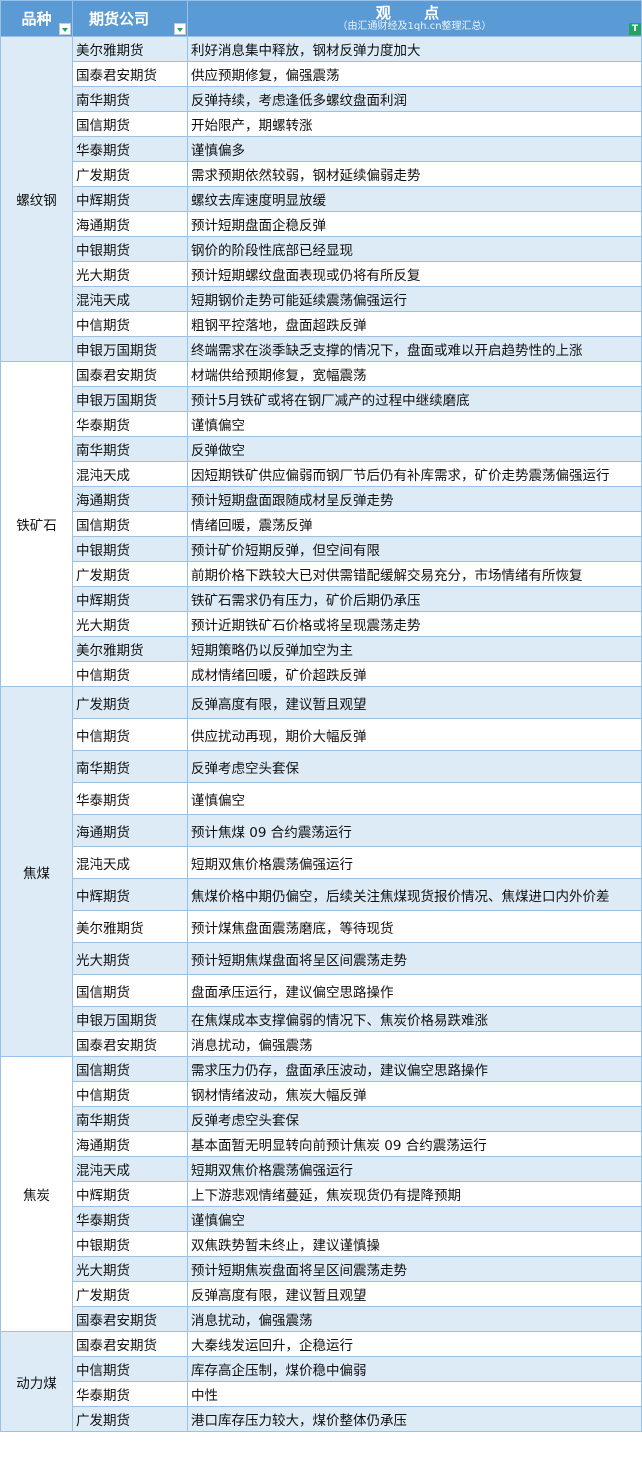 The width and height of the screenshot is (642, 1476). I want to click on view-cell: 谨慎偏多, so click(414, 149).